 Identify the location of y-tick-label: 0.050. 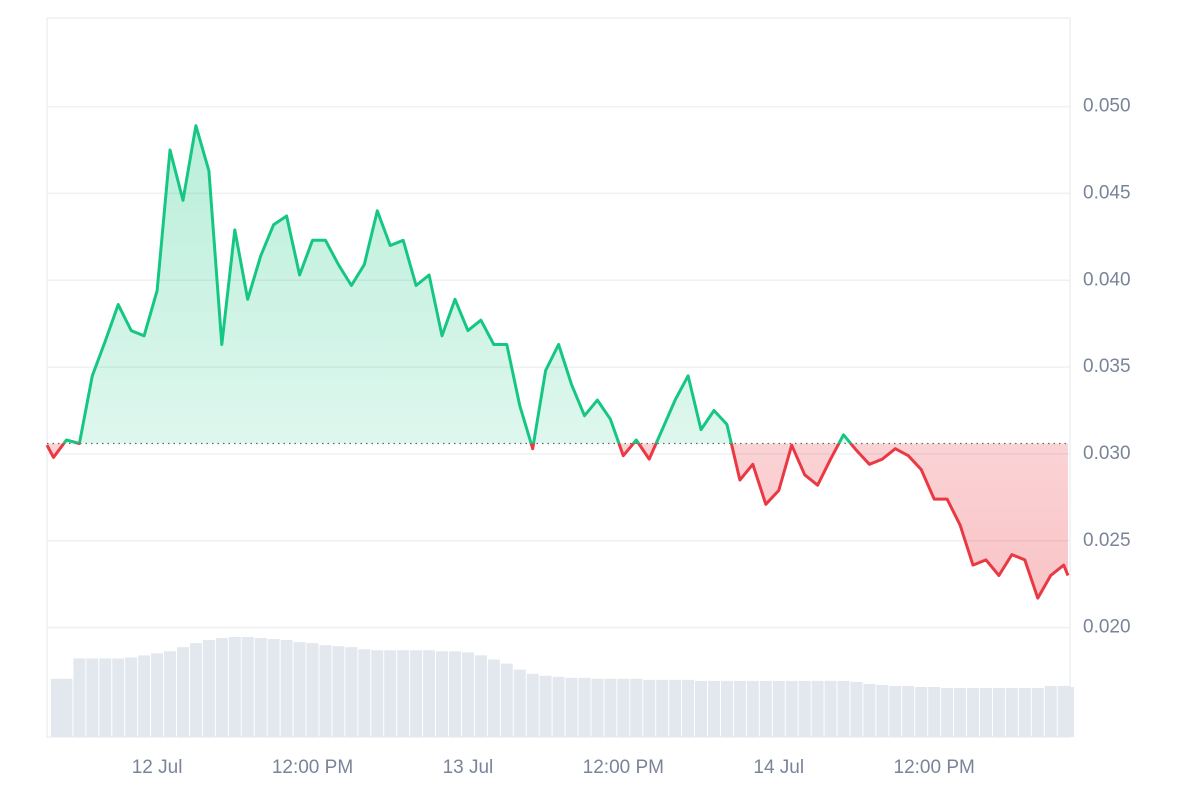
(1107, 106).